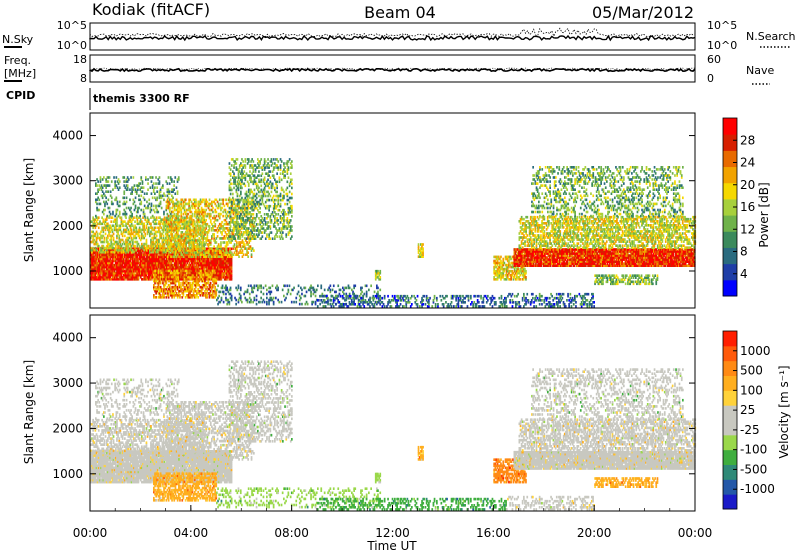  What do you see at coordinates (151, 9) in the screenshot?
I see `station-title: Kodiak (fitACF)` at bounding box center [151, 9].